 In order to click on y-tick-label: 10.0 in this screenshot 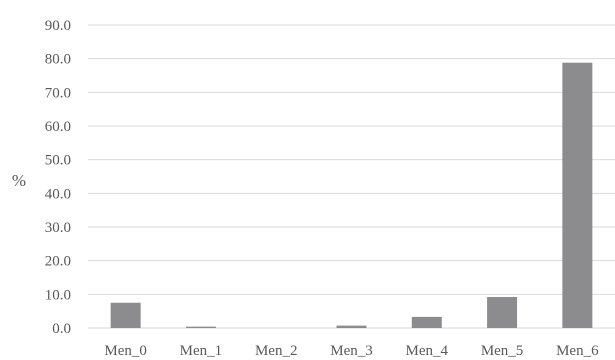, I will do `click(58, 295)`.